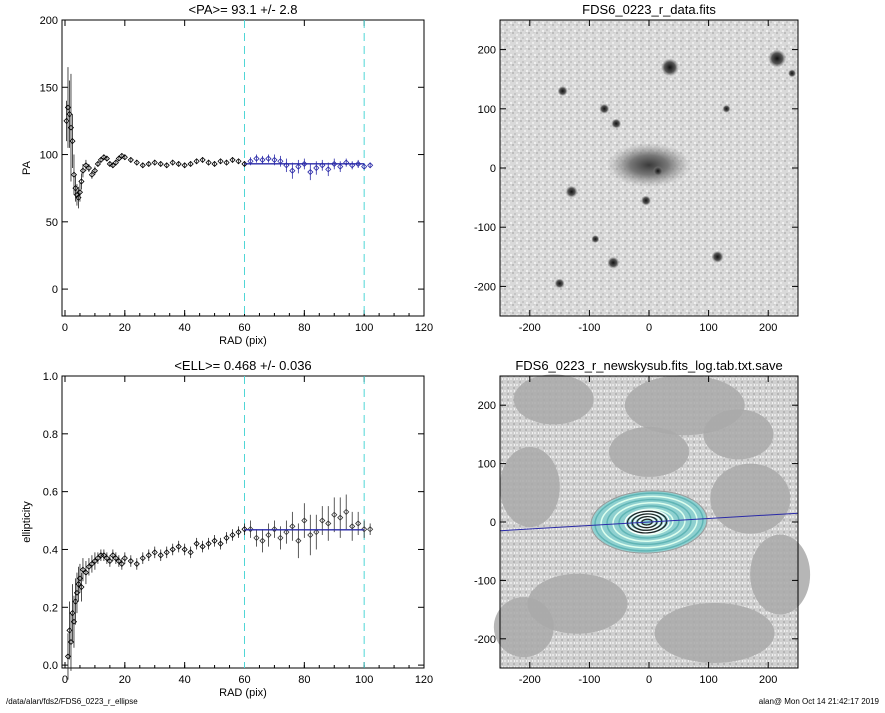 This screenshot has height=713, width=885. Describe the element at coordinates (49, 88) in the screenshot. I see `y-tick-label: 150` at that location.